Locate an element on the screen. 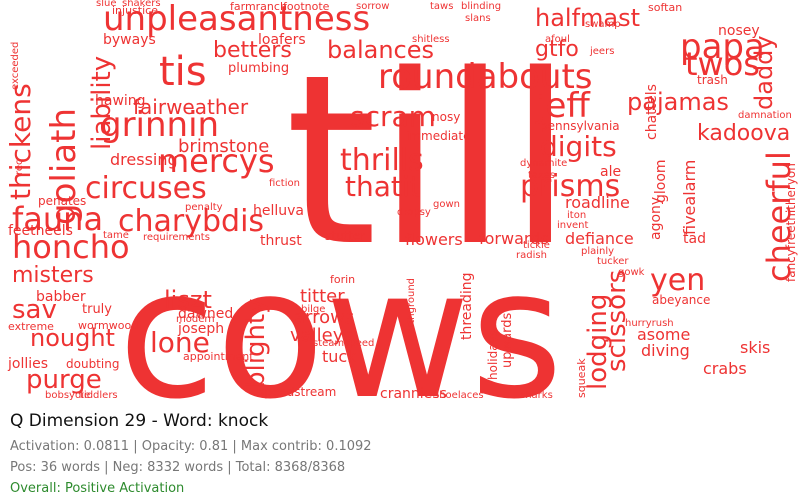 The width and height of the screenshot is (800, 500). cloud-word: honcho is located at coordinates (71, 247).